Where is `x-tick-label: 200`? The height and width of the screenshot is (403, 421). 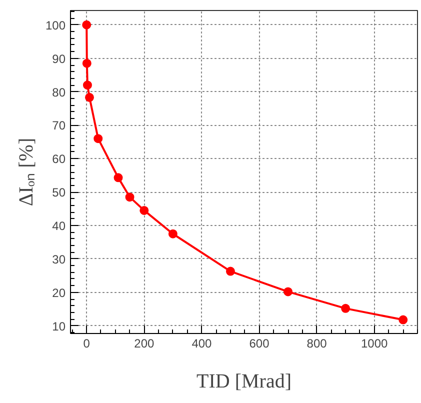
x-tick-label: 200 is located at coordinates (144, 343).